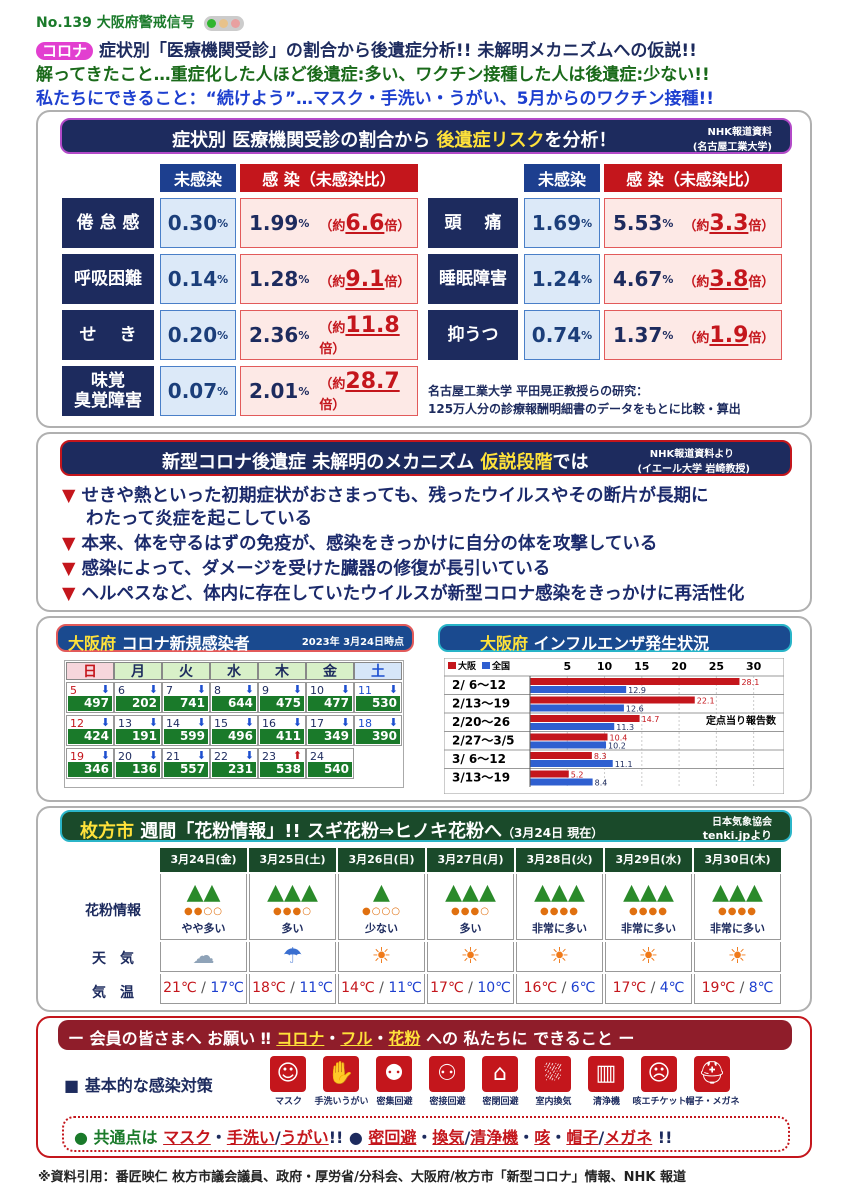 This screenshot has width=848, height=1200. Describe the element at coordinates (559, 911) in the screenshot. I see `pollen-dots: ●●●●` at that location.